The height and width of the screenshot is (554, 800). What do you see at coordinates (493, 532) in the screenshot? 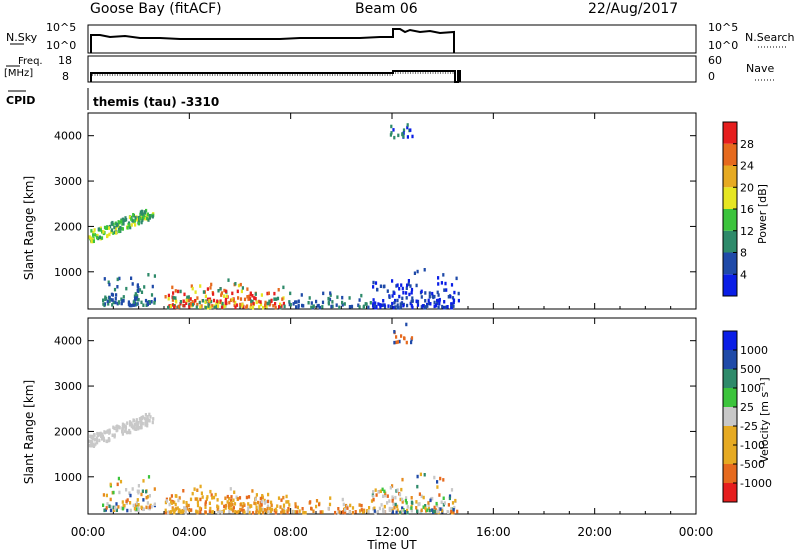
I see `xtick-label: 16:00` at bounding box center [493, 532].